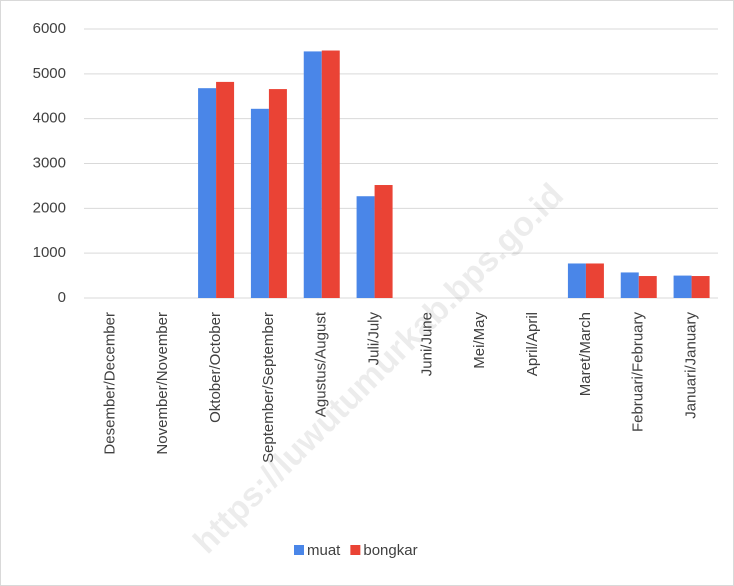 The width and height of the screenshot is (734, 586). What do you see at coordinates (321, 364) in the screenshot?
I see `x-tick-label: Agustus/August` at bounding box center [321, 364].